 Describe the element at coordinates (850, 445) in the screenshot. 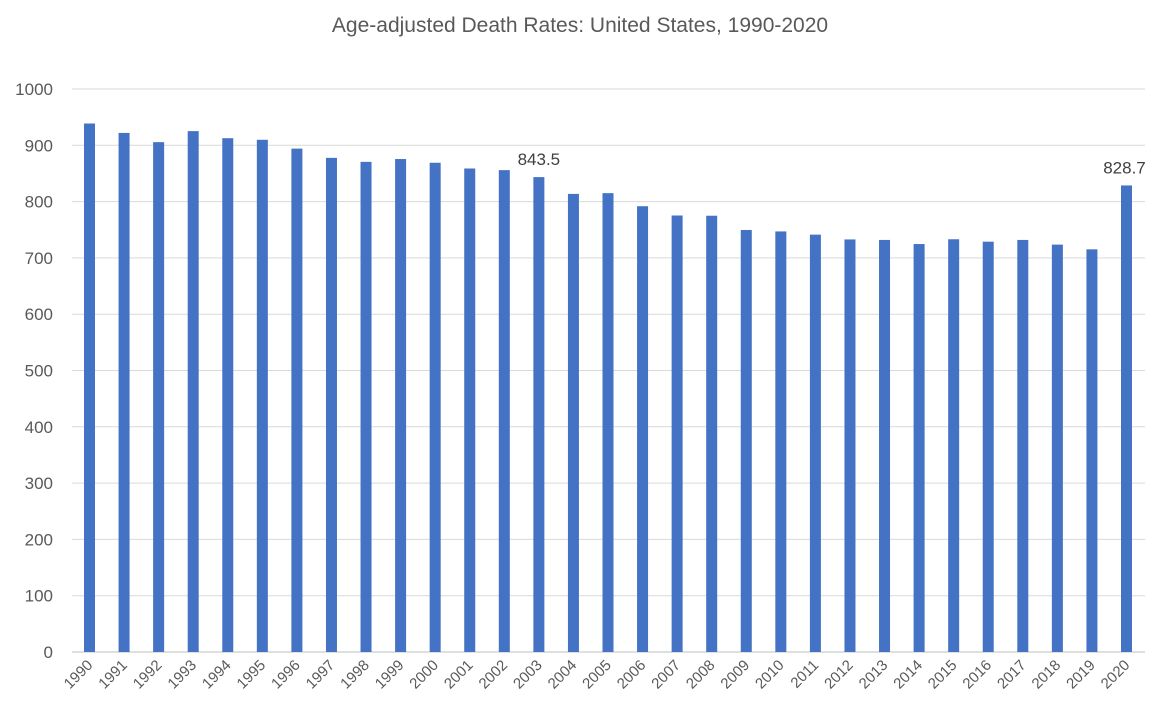

I see `bar-2012` at that location.